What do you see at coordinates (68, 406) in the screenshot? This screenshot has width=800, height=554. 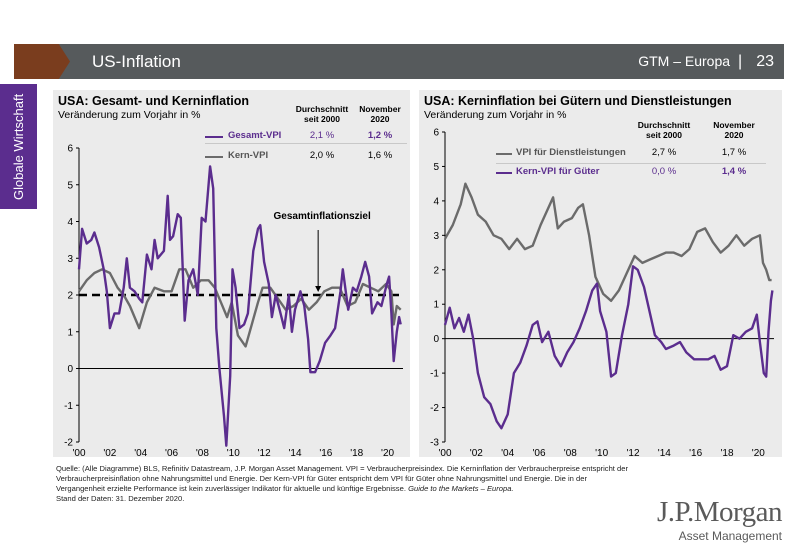 I see `y-tick-label-left: -1` at bounding box center [68, 406].